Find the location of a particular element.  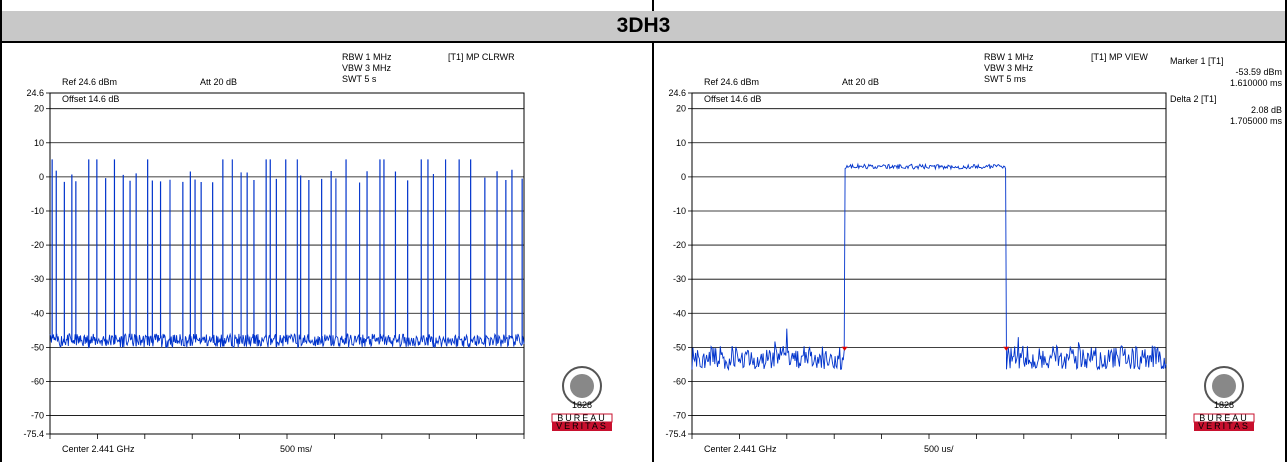

chart-right-y-ticks: 24.6 20 10 0 -10 -20 -30 -40 -50 -60 -70 -75.4 is located at coordinates (678, 263).